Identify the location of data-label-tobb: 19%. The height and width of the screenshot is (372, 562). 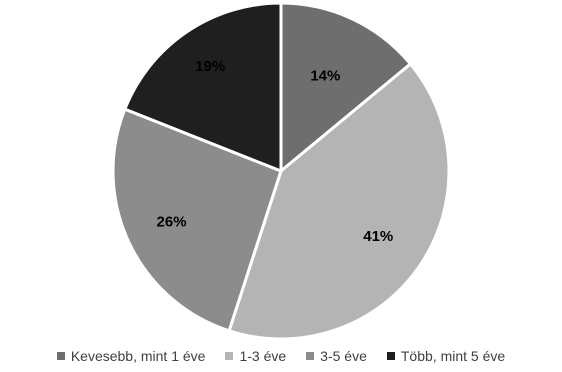
(210, 66).